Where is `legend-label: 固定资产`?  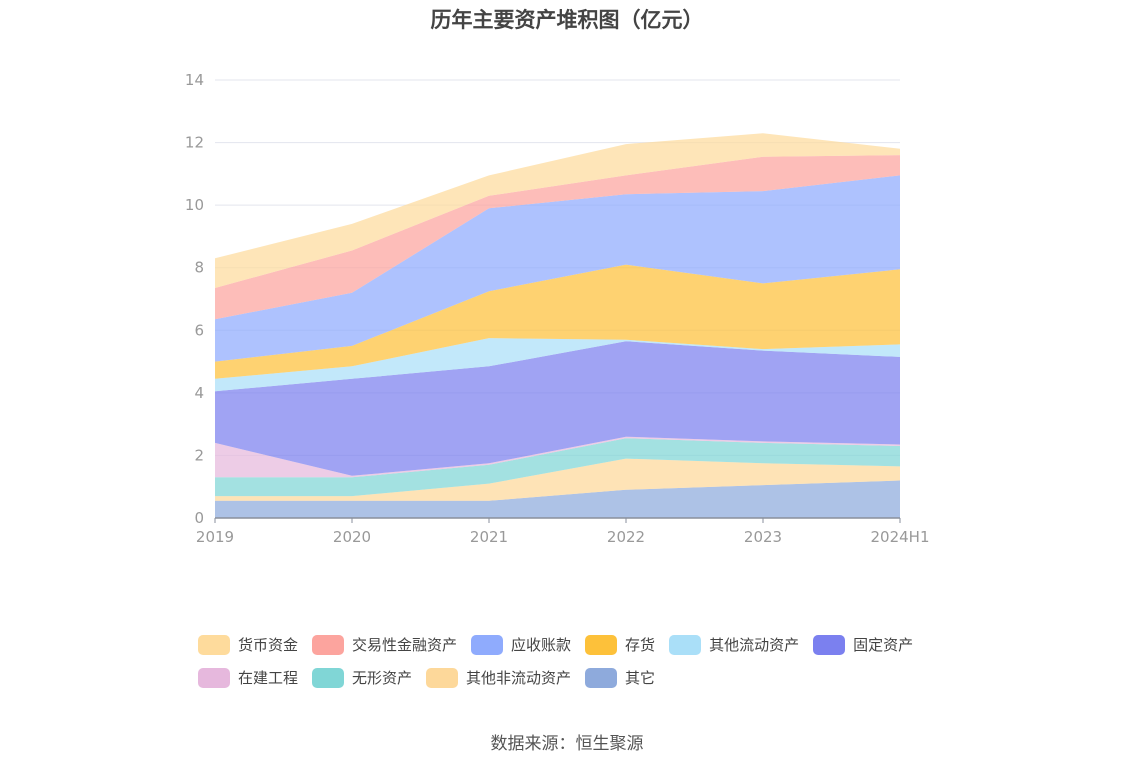 legend-label: 固定资产 is located at coordinates (883, 645).